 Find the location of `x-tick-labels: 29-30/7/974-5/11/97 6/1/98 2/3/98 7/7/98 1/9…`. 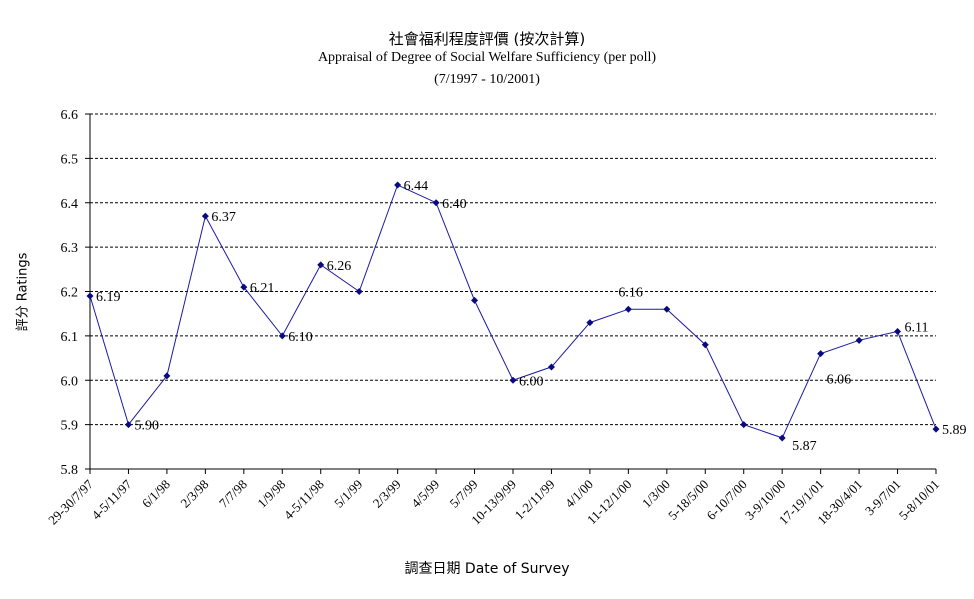

x-tick-labels: 29-30/7/974-5/11/97 6/1/98 2/3/98 7/7/98 1/9… is located at coordinates (493, 501).